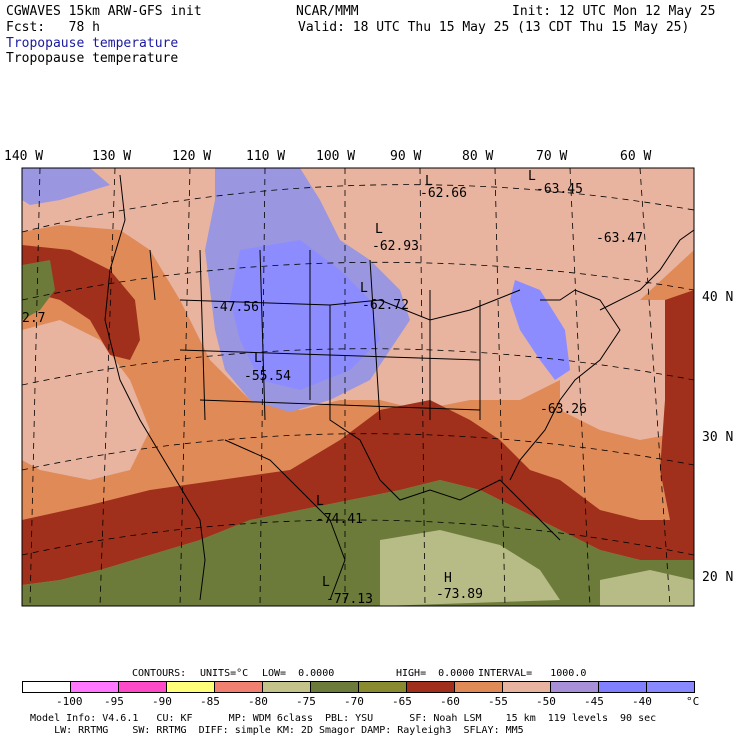 Image resolution: width=740 pixels, height=740 pixels. Describe the element at coordinates (636, 156) in the screenshot. I see `lon-label: 60 W` at that location.